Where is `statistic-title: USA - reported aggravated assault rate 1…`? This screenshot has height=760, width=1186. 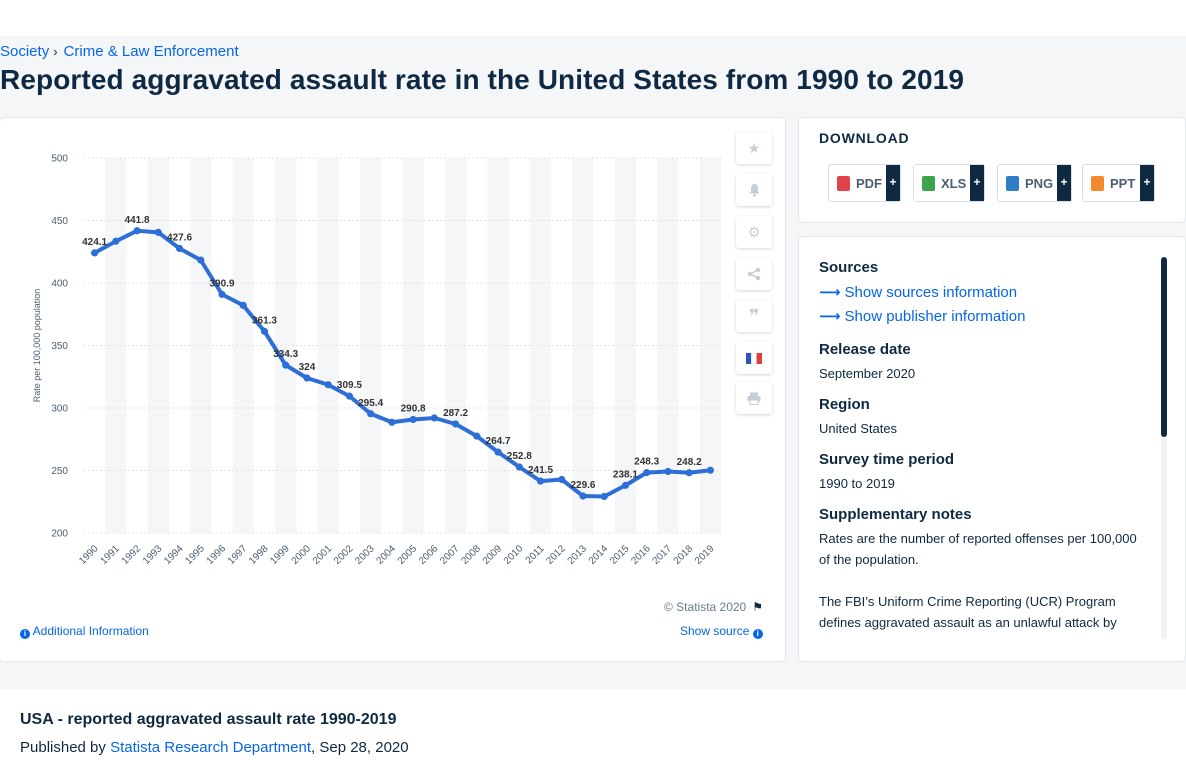 statistic-title: USA - reported aggravated assault rate 1… is located at coordinates (208, 719).